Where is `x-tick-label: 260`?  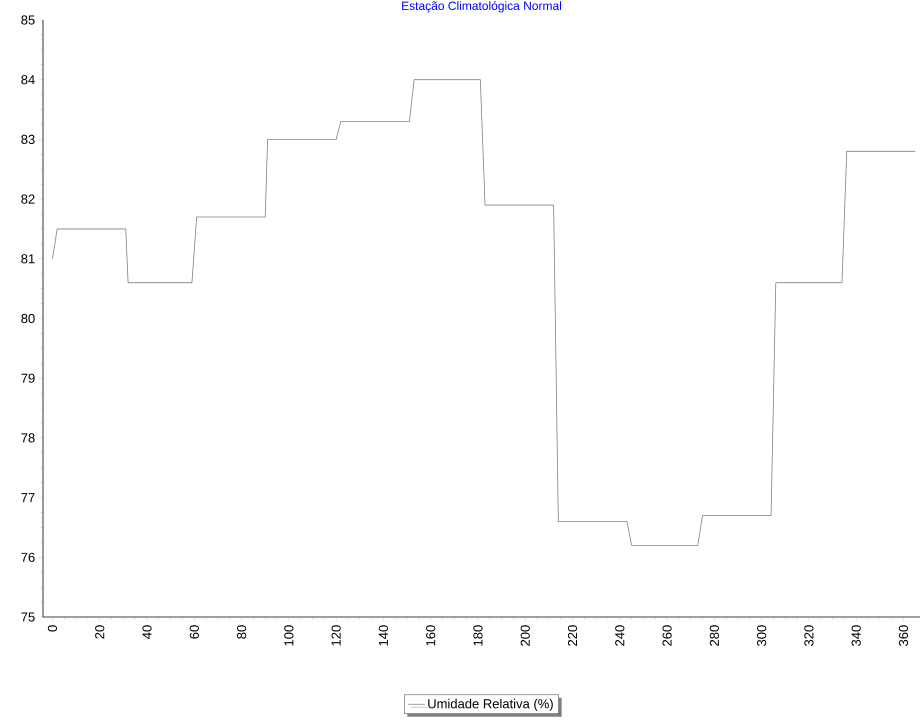
x-tick-label: 260 is located at coordinates (667, 635).